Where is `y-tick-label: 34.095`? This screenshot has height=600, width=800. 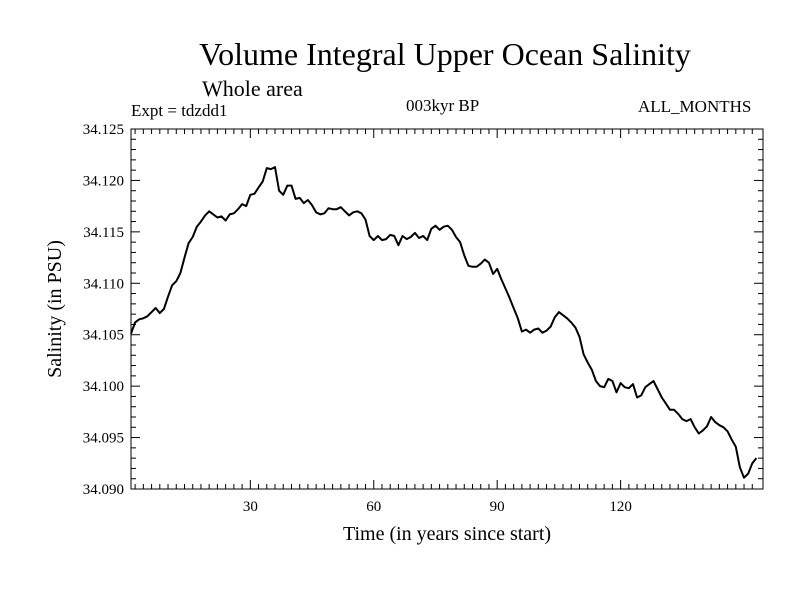 y-tick-label: 34.095 is located at coordinates (103, 439).